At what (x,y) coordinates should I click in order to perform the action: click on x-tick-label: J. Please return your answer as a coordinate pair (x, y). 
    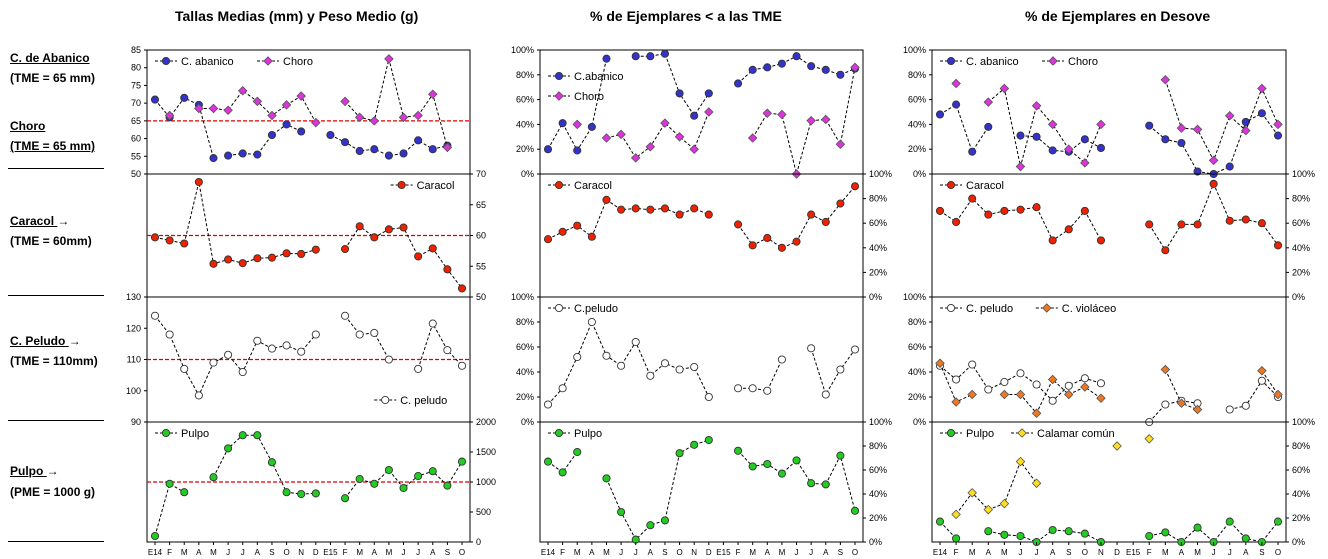
    Looking at the image, I should click on (797, 552).